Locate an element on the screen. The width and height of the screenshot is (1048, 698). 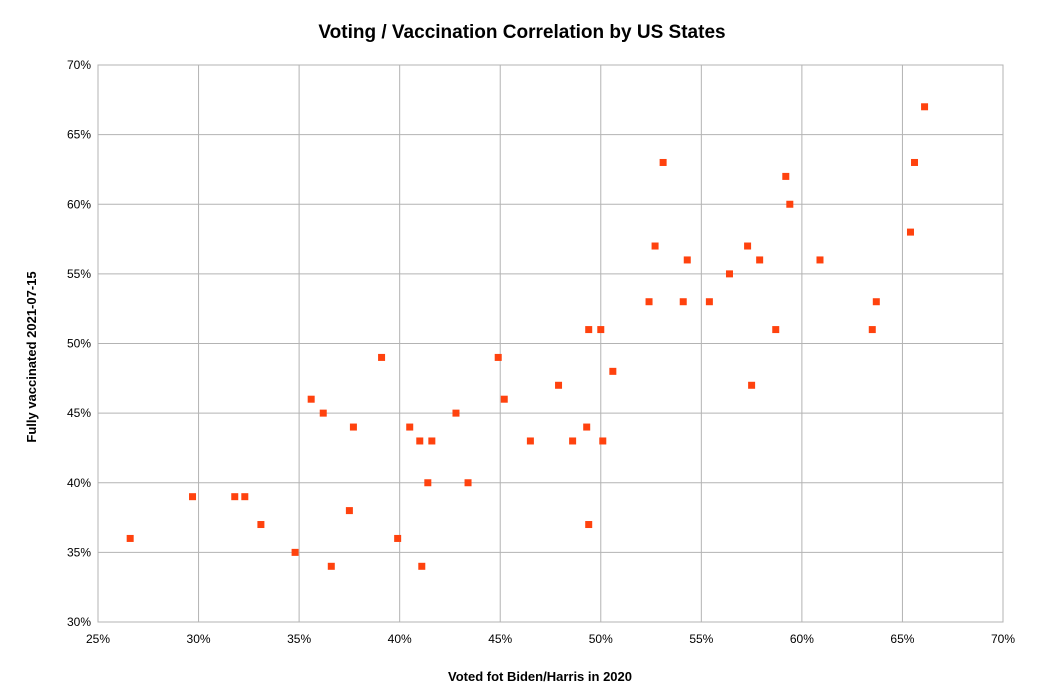
x-tick-label: 30% is located at coordinates (199, 639).